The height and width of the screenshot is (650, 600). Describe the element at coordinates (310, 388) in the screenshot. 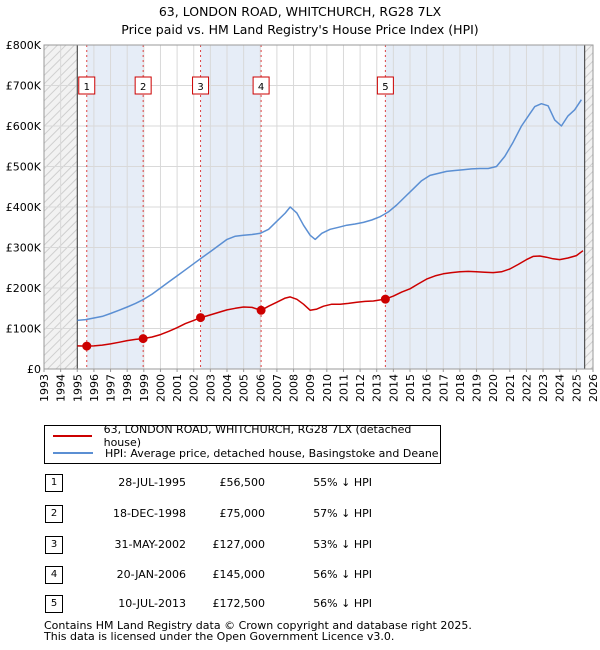

I see `x-tick-label: 2009` at that location.